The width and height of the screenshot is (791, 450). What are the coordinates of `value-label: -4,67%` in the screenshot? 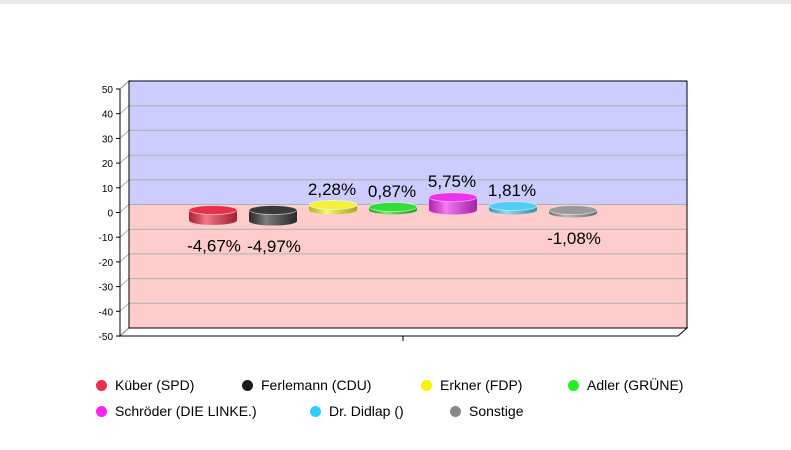 It's located at (214, 245).